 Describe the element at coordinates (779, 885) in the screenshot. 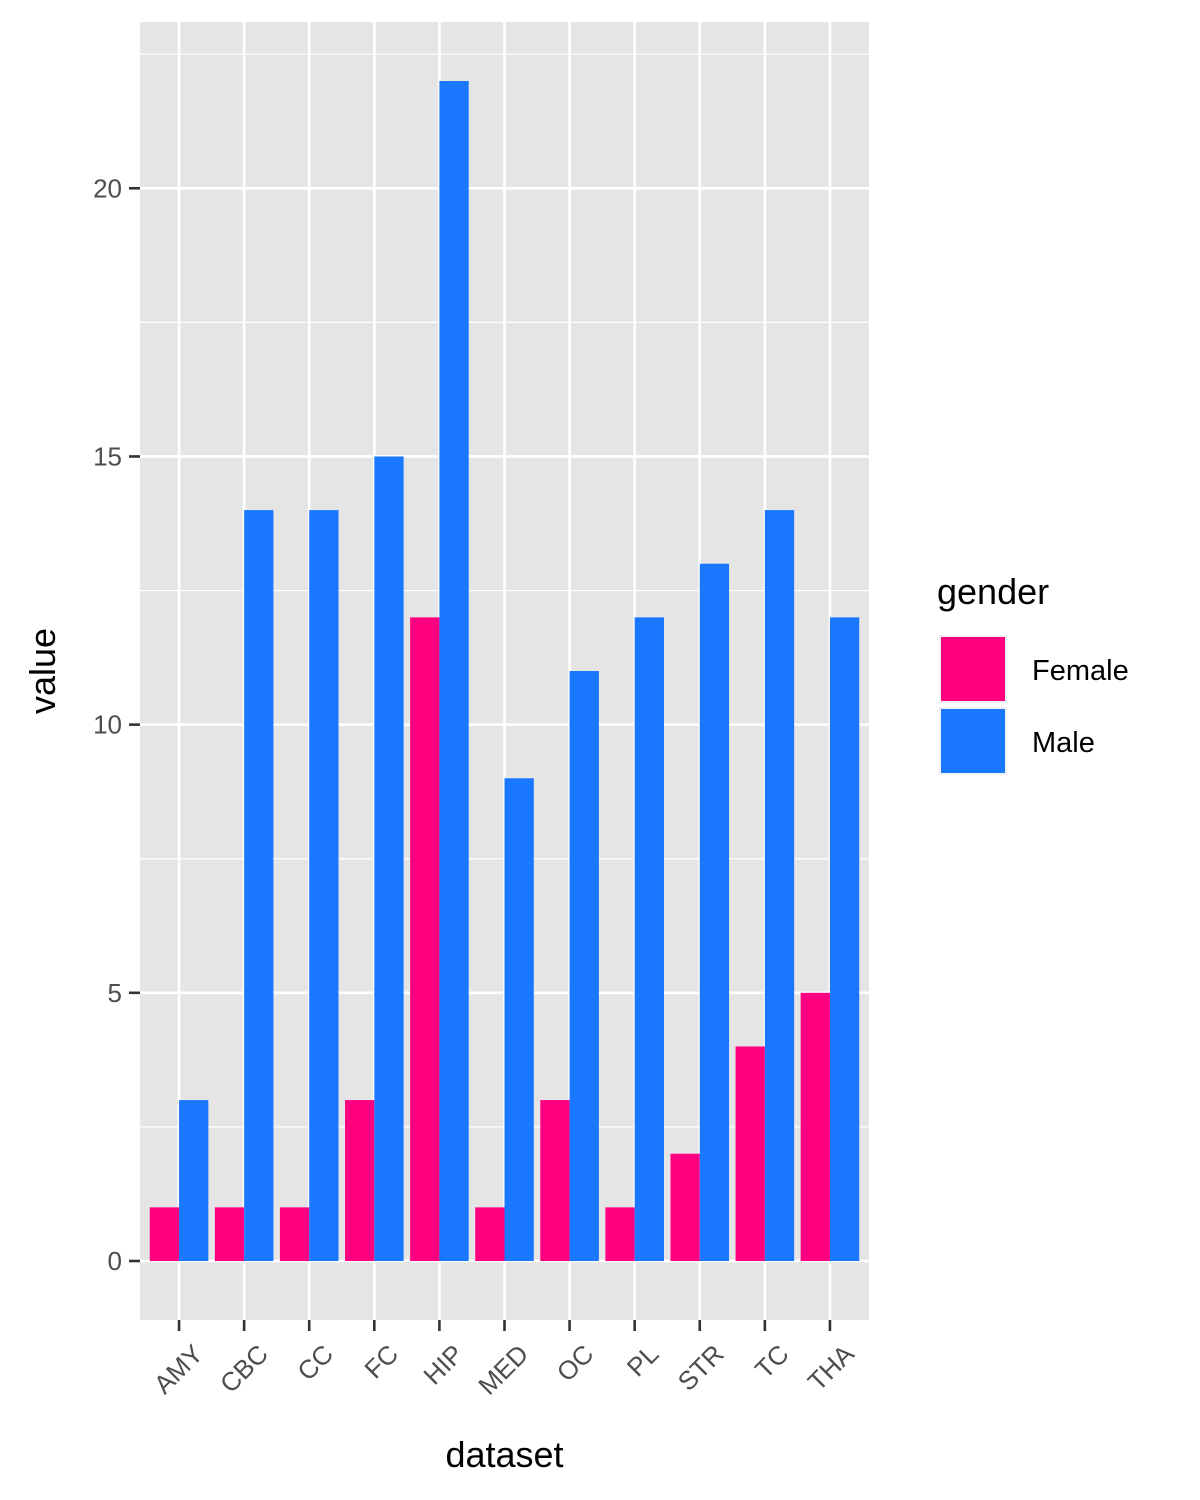

I see `bar-male-tc` at that location.